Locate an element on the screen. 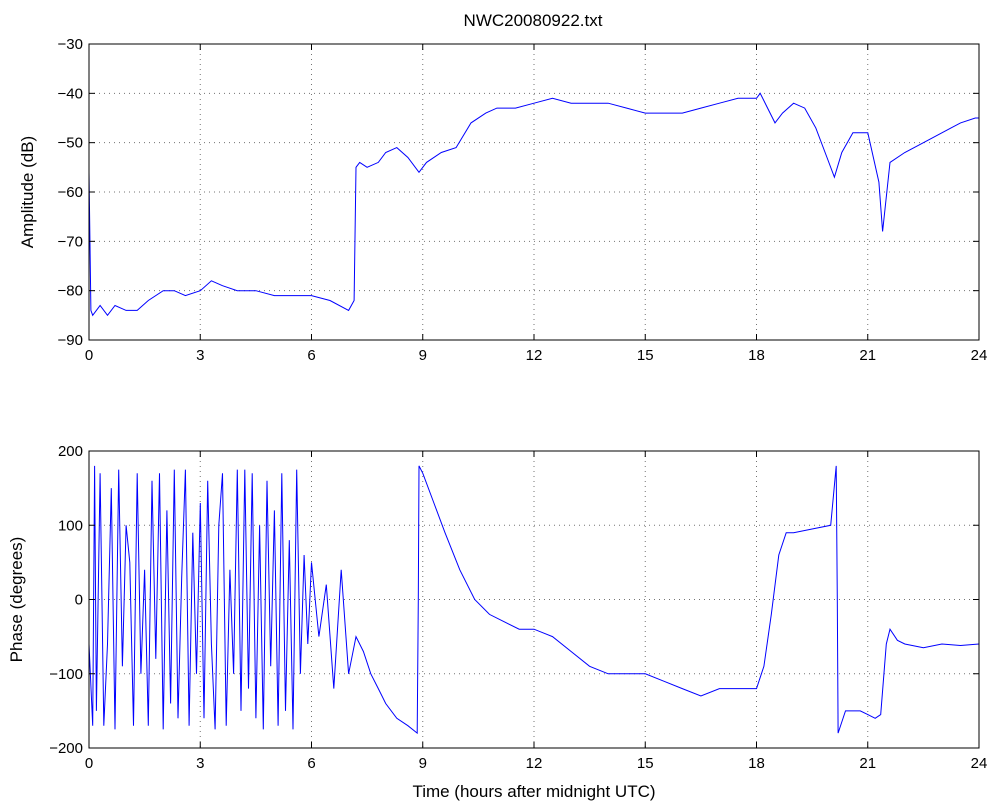  y-tick-label: −40 is located at coordinates (70, 93).